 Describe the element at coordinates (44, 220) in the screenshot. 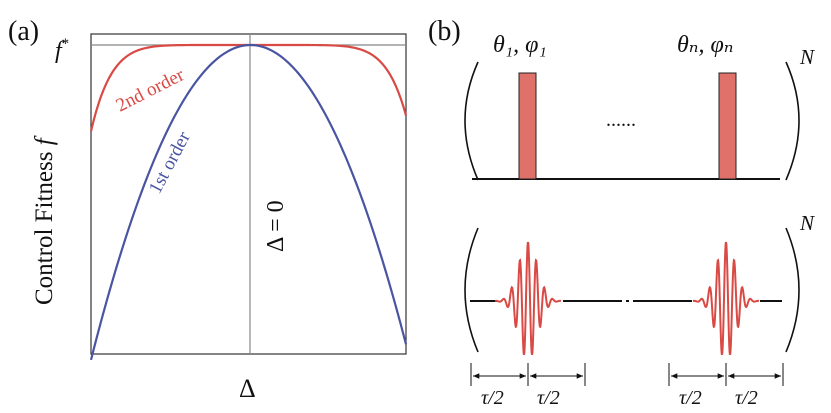

I see `y-axis-label: Control Fitness f` at that location.